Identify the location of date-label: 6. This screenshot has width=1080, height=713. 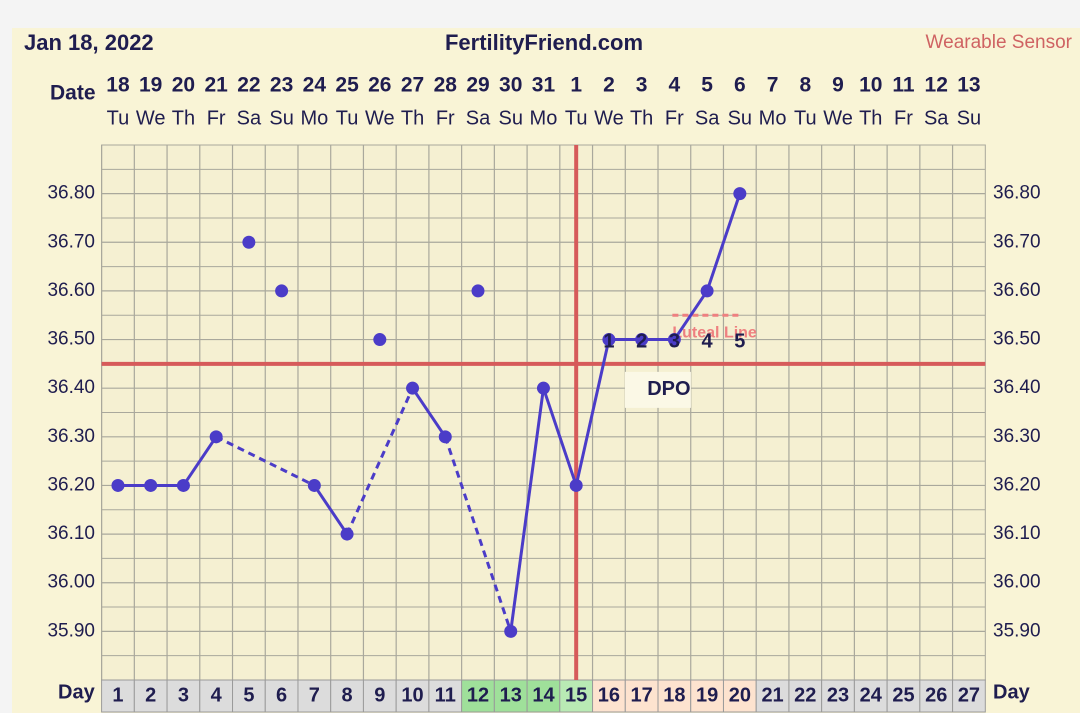
(740, 85).